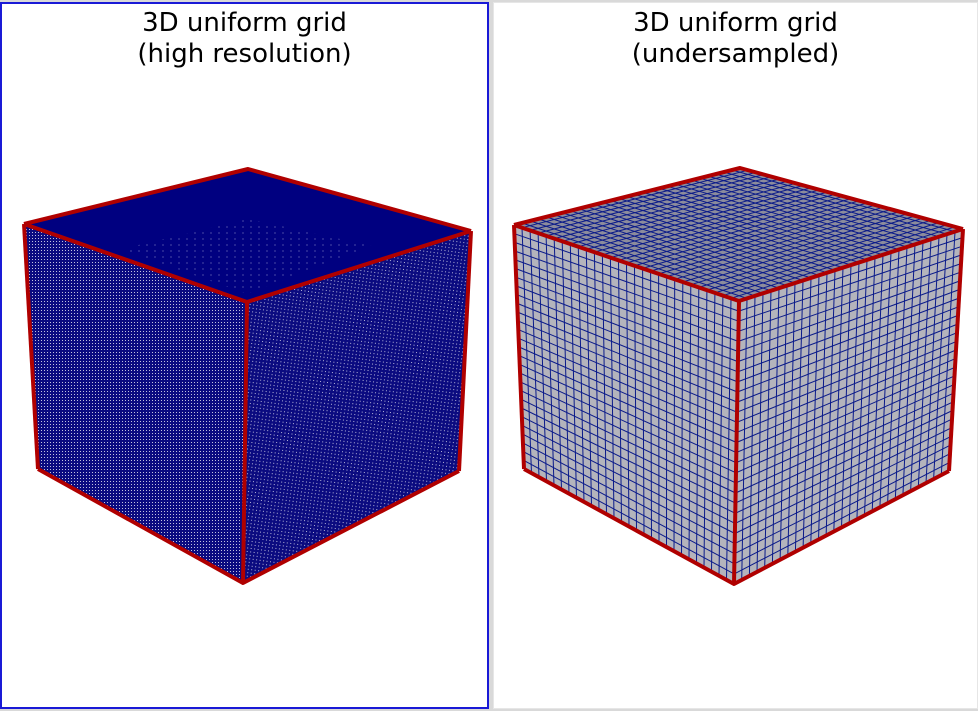  I want to click on viewport-title-line2: (undersampled), so click(735, 54).